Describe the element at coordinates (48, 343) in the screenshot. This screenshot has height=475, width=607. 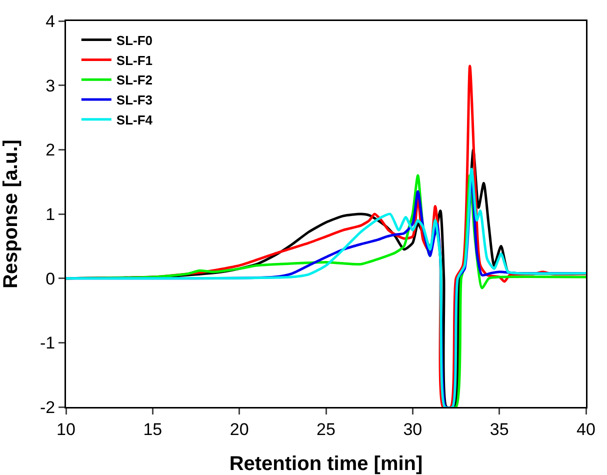
I see `y-tick-label: -1` at that location.